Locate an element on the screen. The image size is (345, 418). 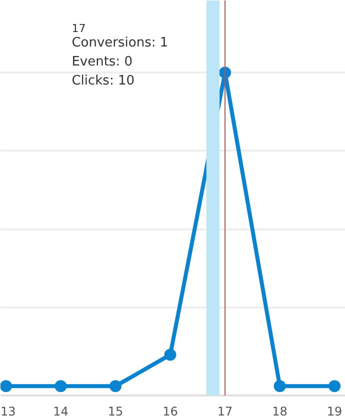
x-tick-label: 15 is located at coordinates (116, 411).